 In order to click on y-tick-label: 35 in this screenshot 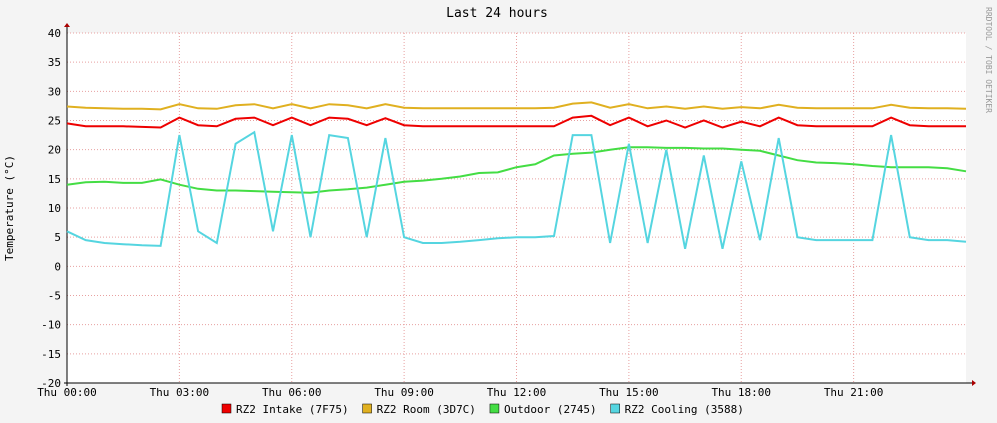, I will do `click(54, 62)`.